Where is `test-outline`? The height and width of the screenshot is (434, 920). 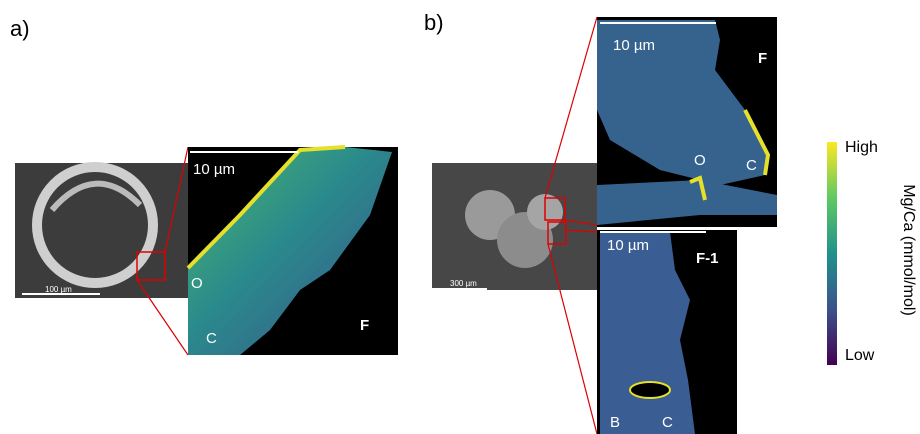
test-outline is located at coordinates (95, 225).